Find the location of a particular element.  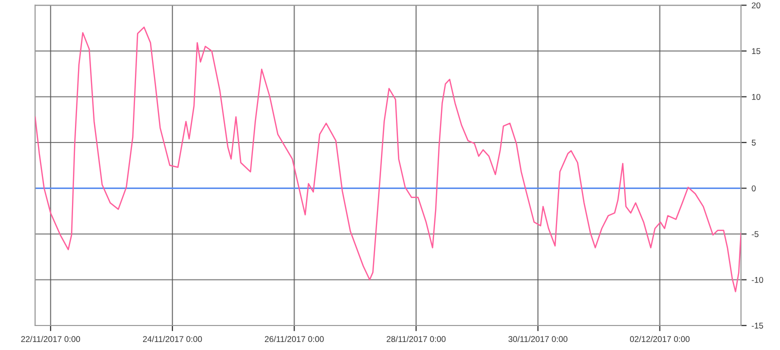

x-tick-label: 24/11/2017 0:00 is located at coordinates (172, 339).